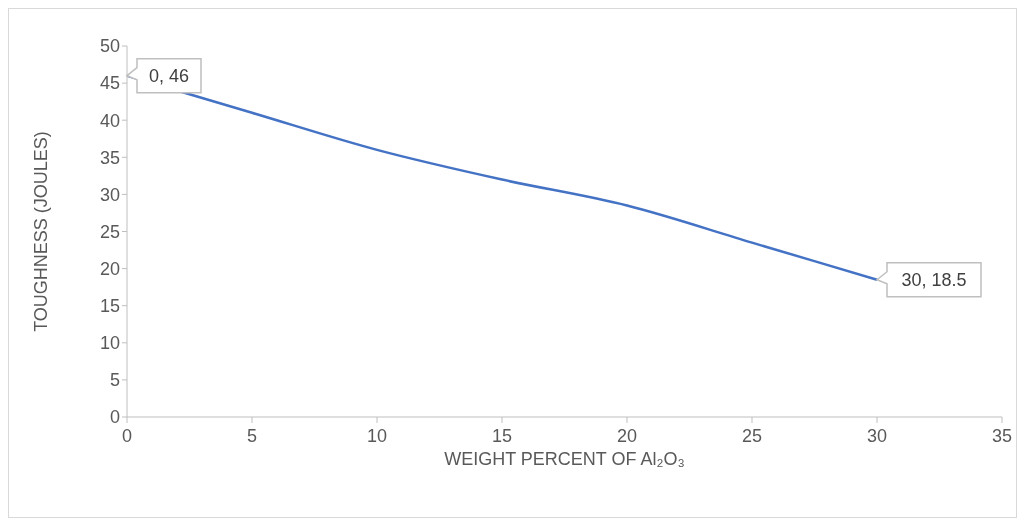  Describe the element at coordinates (169, 75) in the screenshot. I see `data-label: 0, 46` at that location.